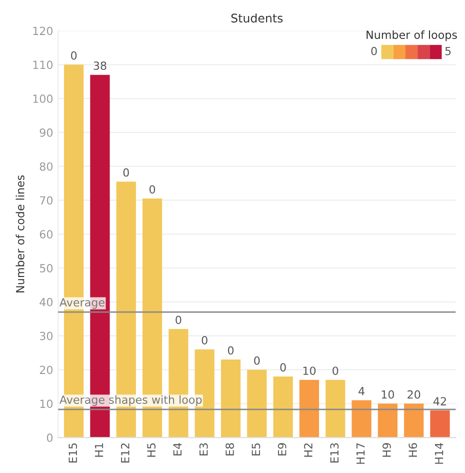 Image resolution: width=465 pixels, height=473 pixels. Describe the element at coordinates (20, 233) in the screenshot. I see `y-axis-title: Number of code lines` at that location.